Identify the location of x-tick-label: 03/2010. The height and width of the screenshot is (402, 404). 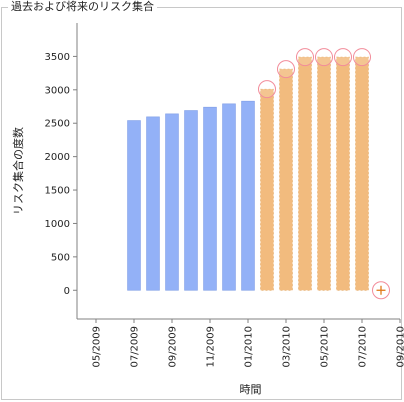
(287, 347).